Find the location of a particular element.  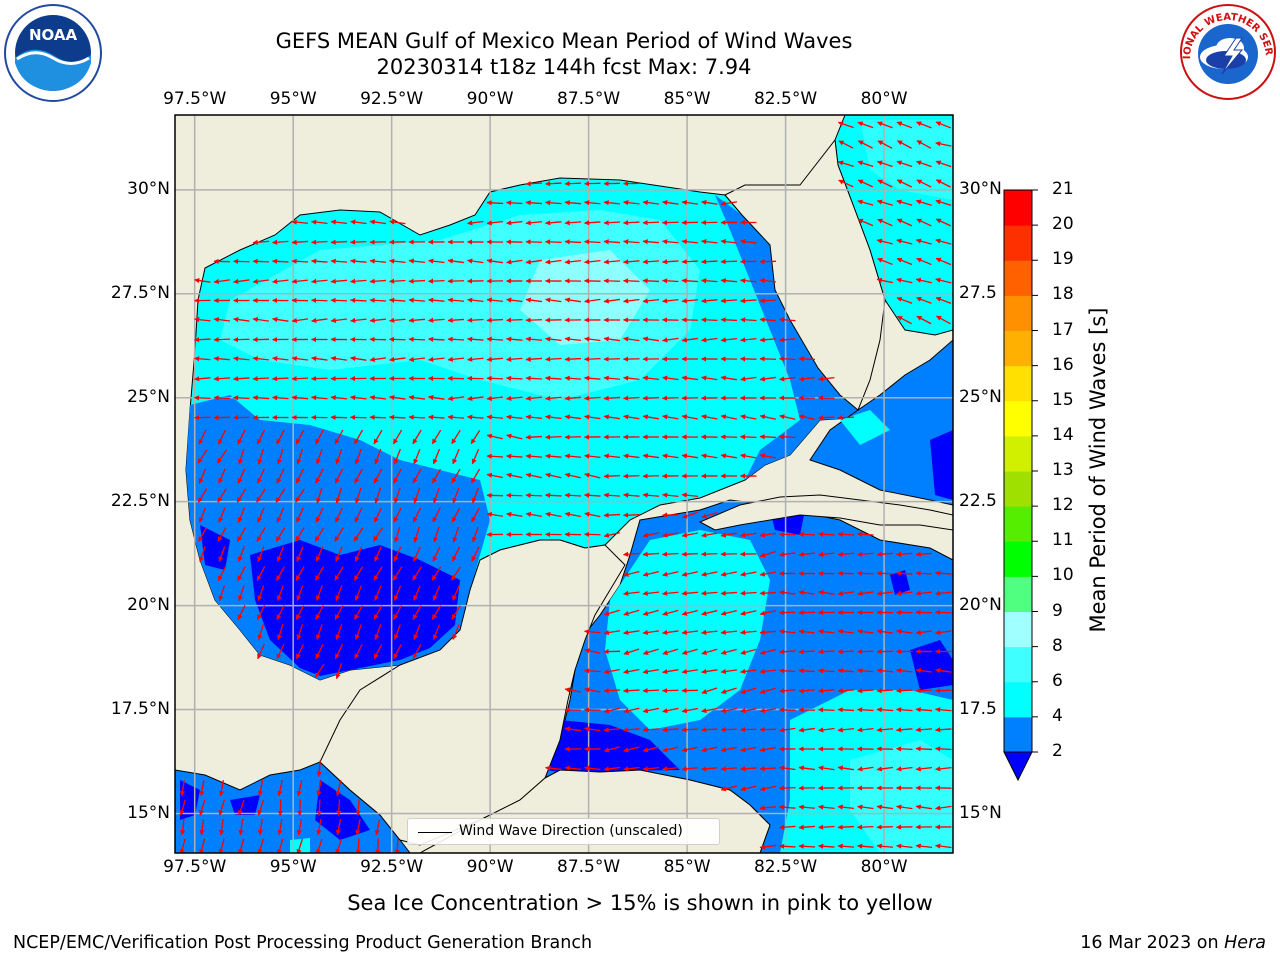

colorbar-tick-label-4: 9 is located at coordinates (1057, 610).